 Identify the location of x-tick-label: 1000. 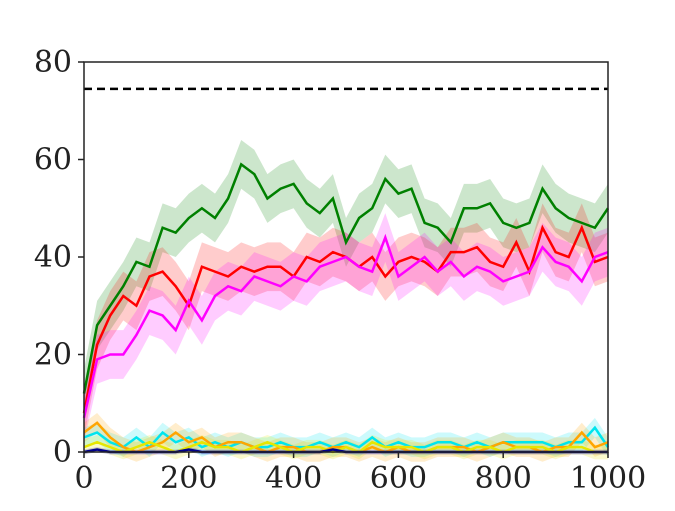
(608, 478).